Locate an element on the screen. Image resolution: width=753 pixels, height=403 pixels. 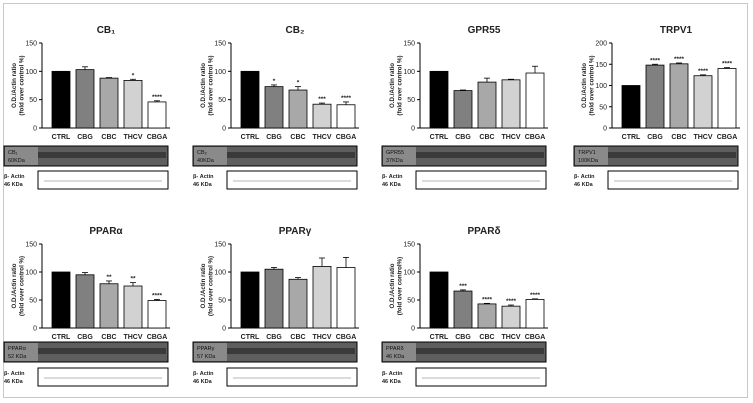
chart-title: PPARδ is located at coordinates (483, 231).